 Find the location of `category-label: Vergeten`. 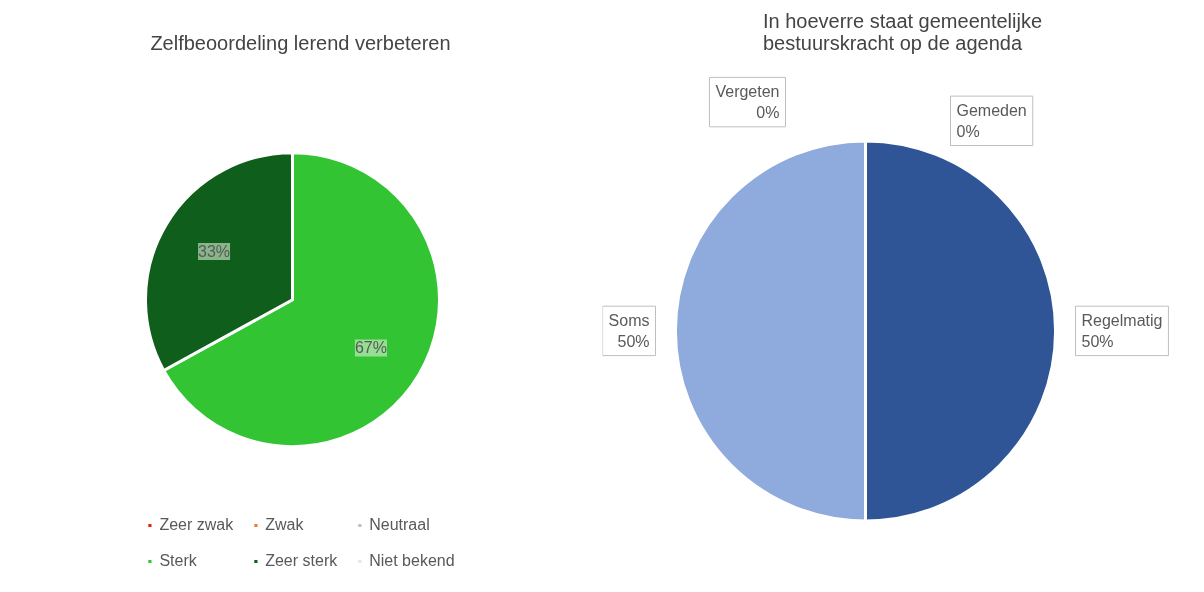

category-label: Vergeten is located at coordinates (747, 92).